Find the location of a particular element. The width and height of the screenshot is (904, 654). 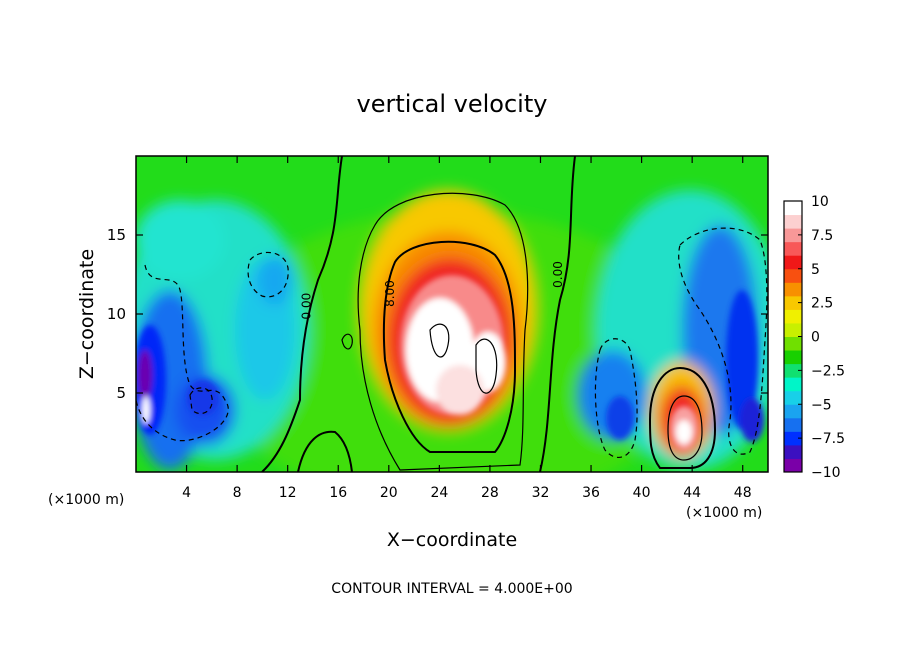

x-tick-label: 44 is located at coordinates (692, 493).